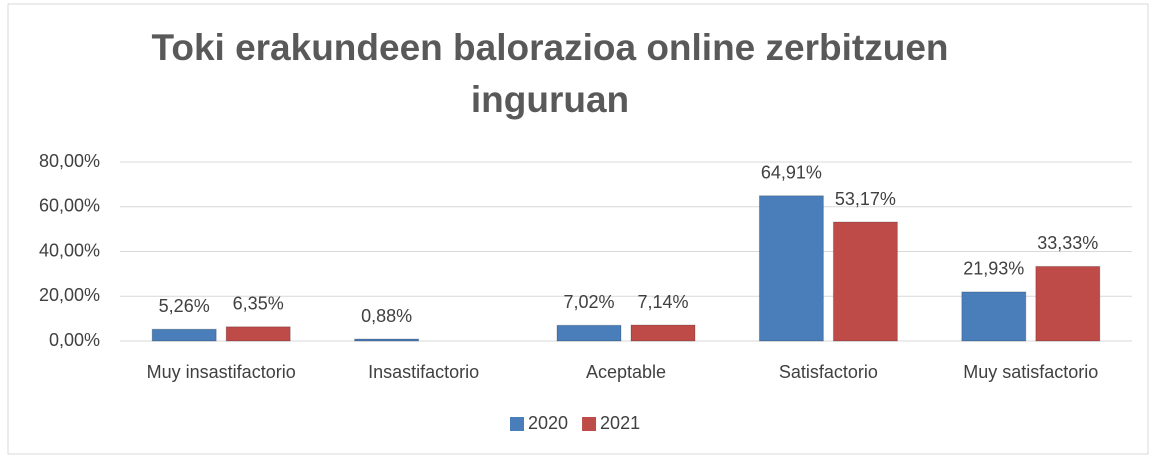 The height and width of the screenshot is (457, 1153). Describe the element at coordinates (791, 173) in the screenshot. I see `data-label: 64,91%` at that location.